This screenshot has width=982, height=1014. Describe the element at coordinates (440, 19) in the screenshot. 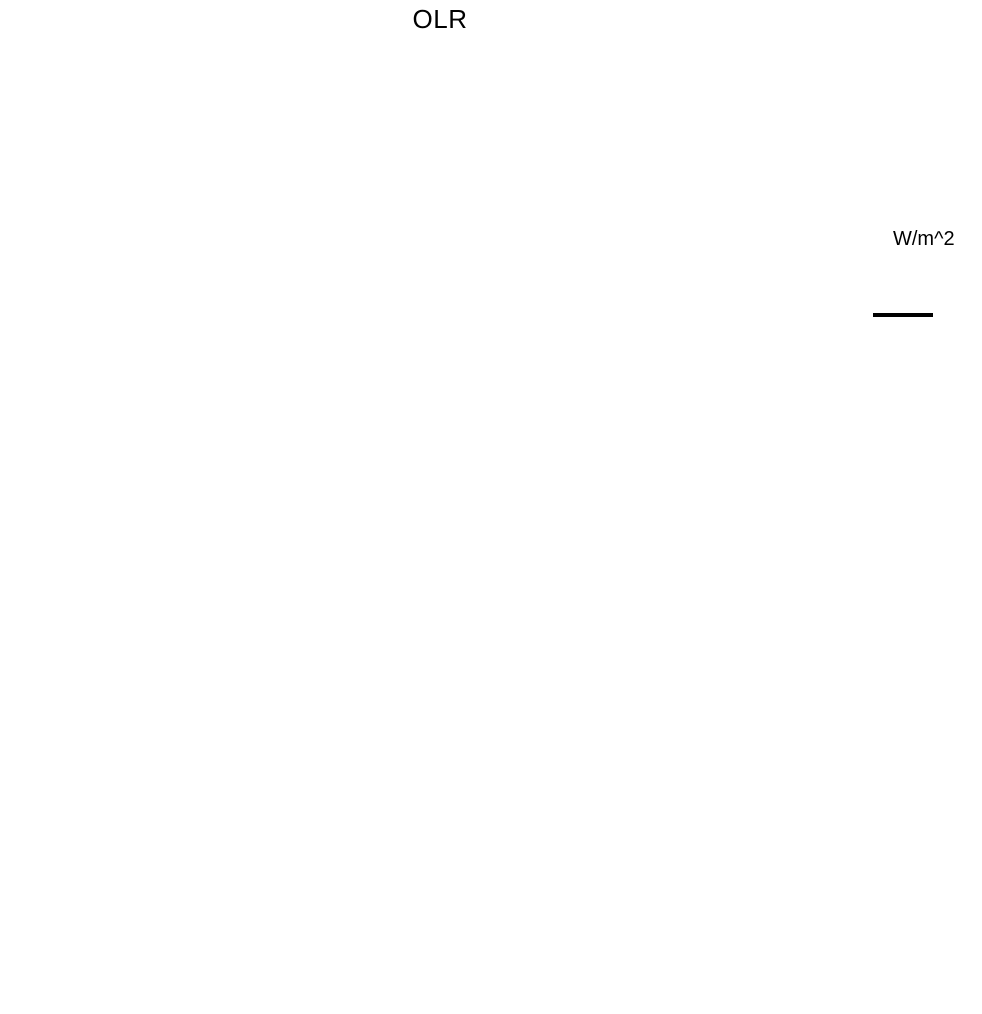

I see `page-title: OLR` at that location.